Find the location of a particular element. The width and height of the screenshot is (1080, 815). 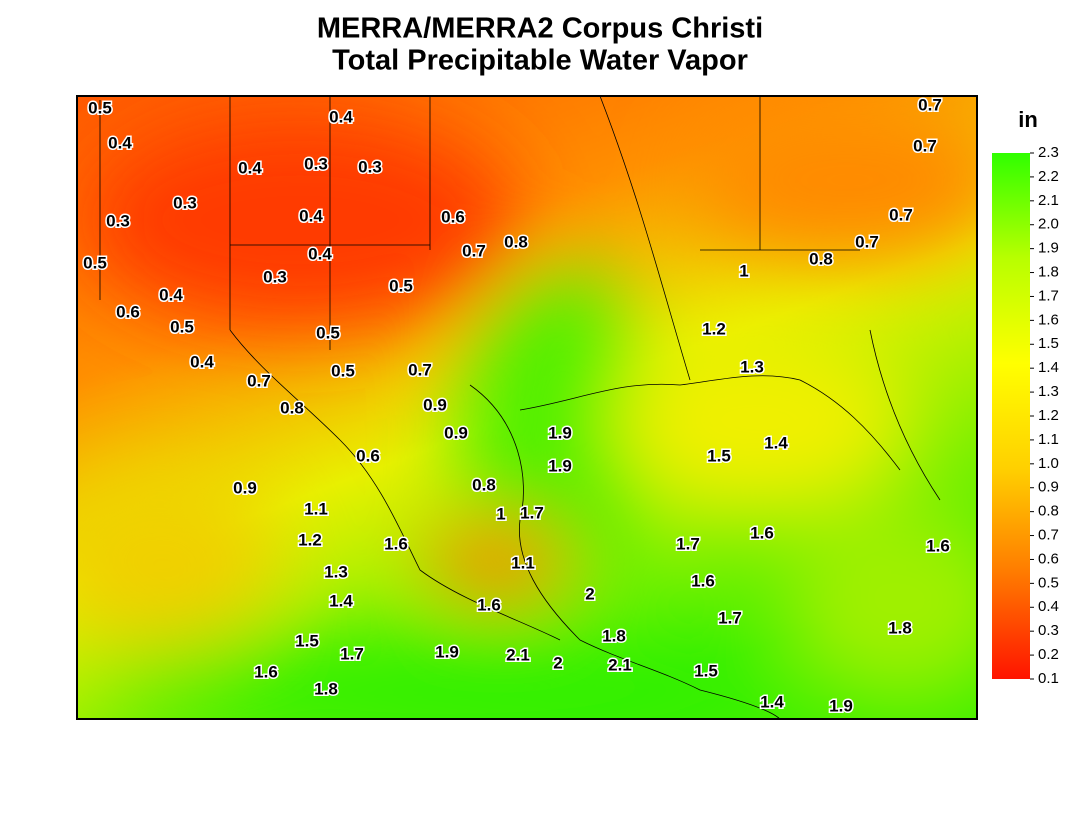

colorbar-tick-label: 2.1 is located at coordinates (1048, 200).